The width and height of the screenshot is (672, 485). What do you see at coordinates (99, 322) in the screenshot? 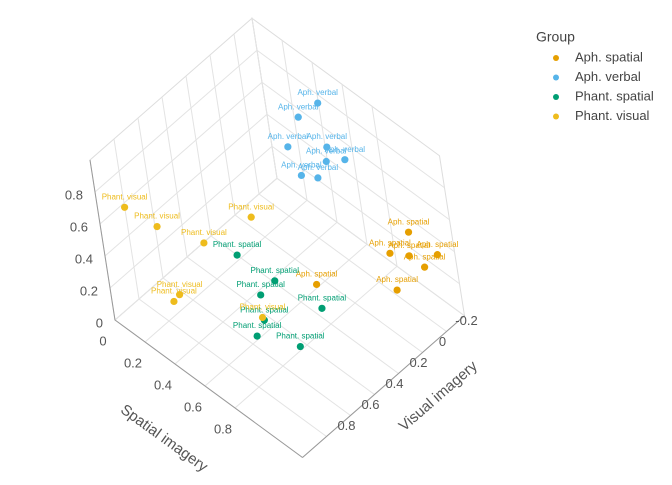
I see `z-tick-label: 0` at bounding box center [99, 322].